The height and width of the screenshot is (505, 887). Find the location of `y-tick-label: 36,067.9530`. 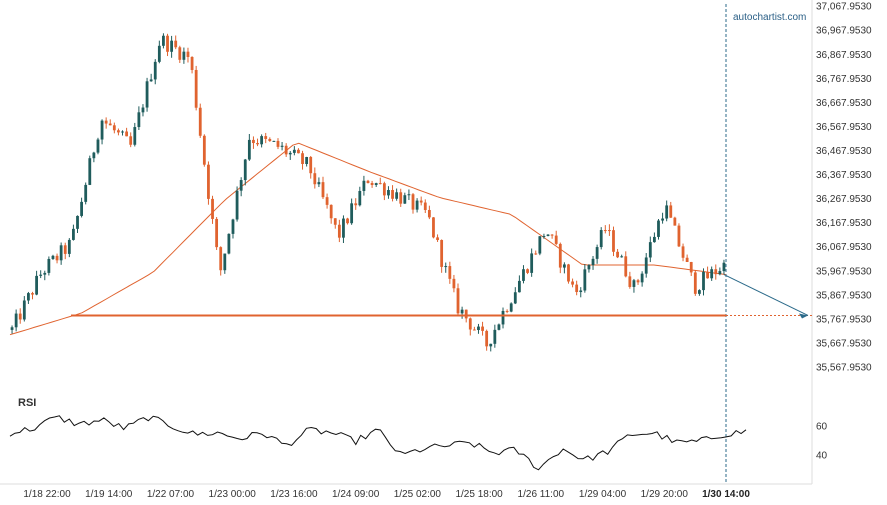

y-tick-label: 36,067.9530 is located at coordinates (844, 247).